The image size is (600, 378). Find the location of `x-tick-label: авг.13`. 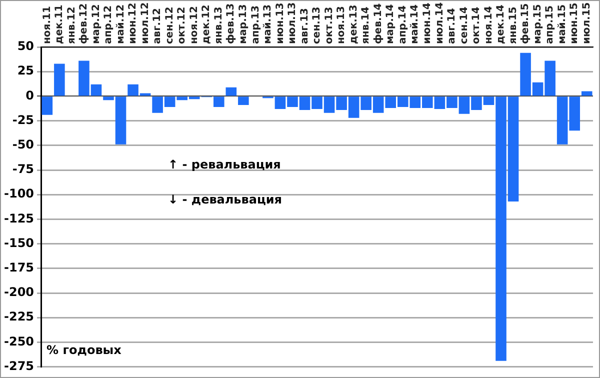

x-tick-label: авг.13 is located at coordinates (304, 26).